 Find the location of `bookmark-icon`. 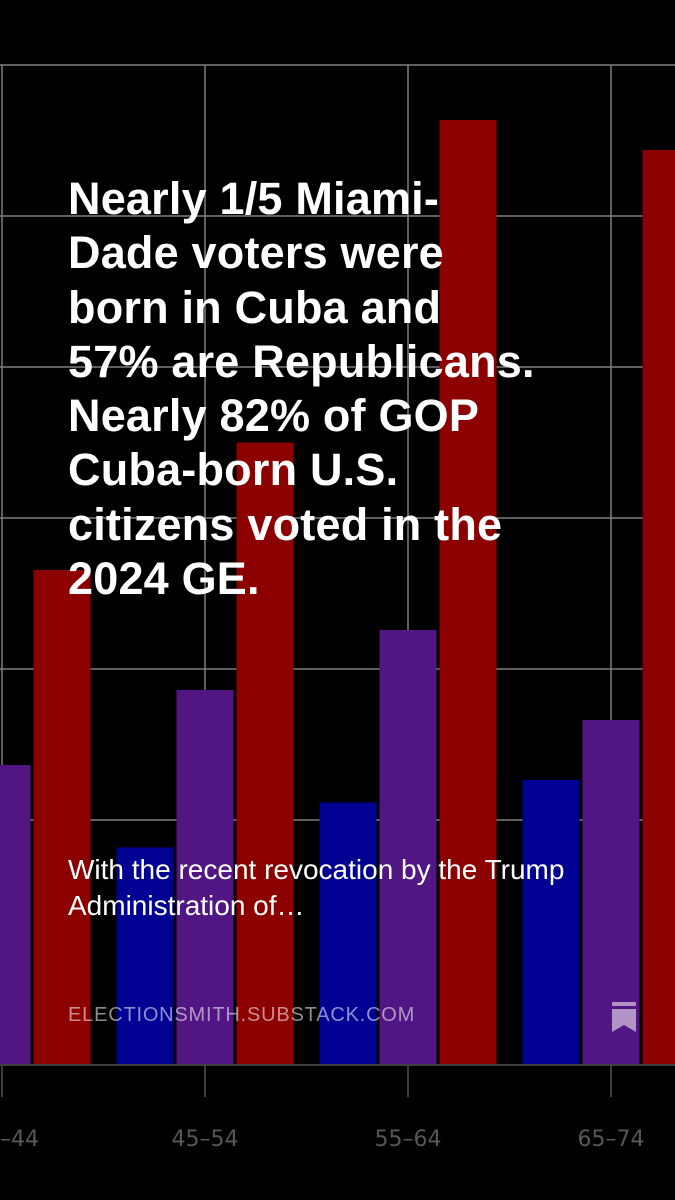

bookmark-icon is located at coordinates (624, 1017).